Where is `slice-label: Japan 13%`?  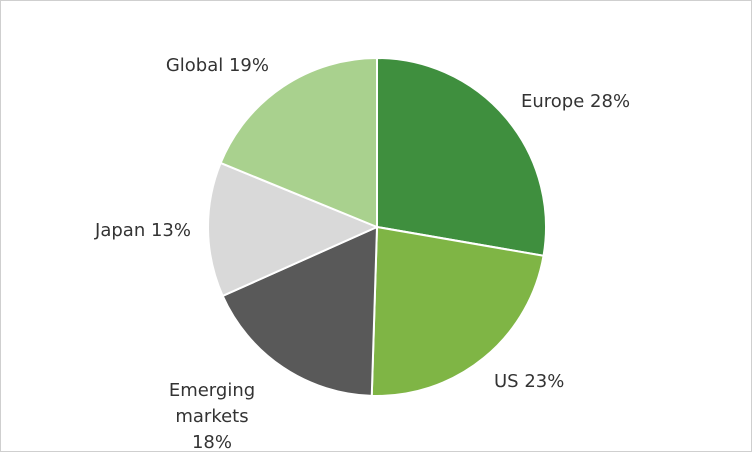 slice-label: Japan 13% is located at coordinates (116, 231).